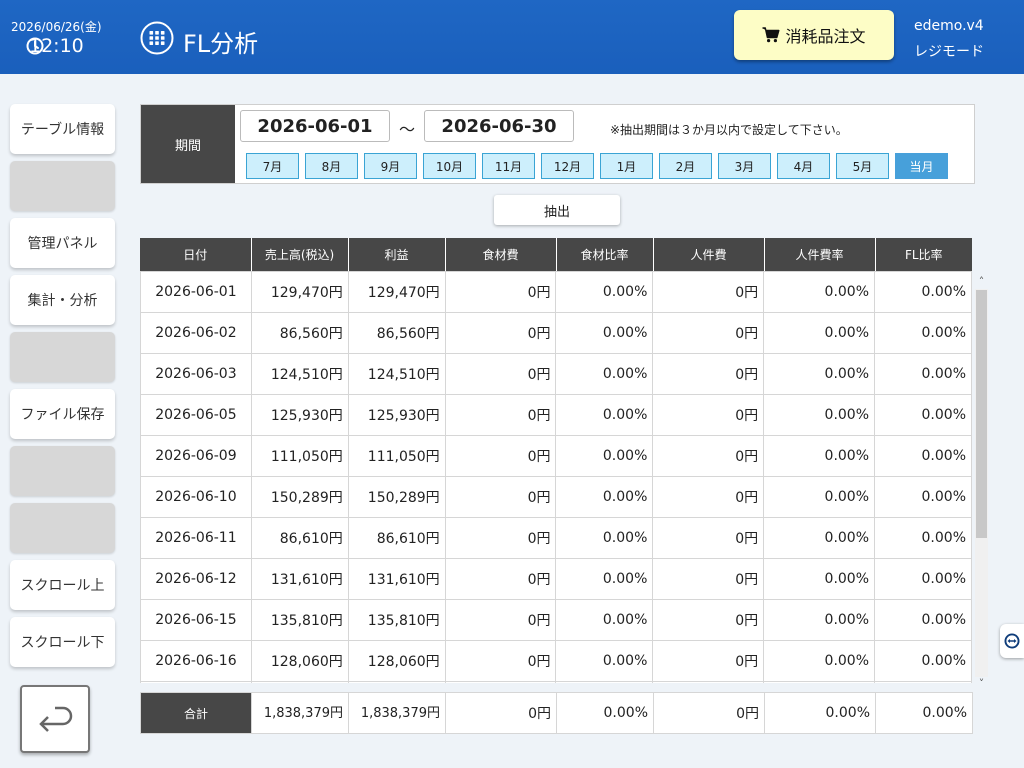 The width and height of the screenshot is (1024, 768). I want to click on cell-date: 2026-06-10, so click(196, 497).